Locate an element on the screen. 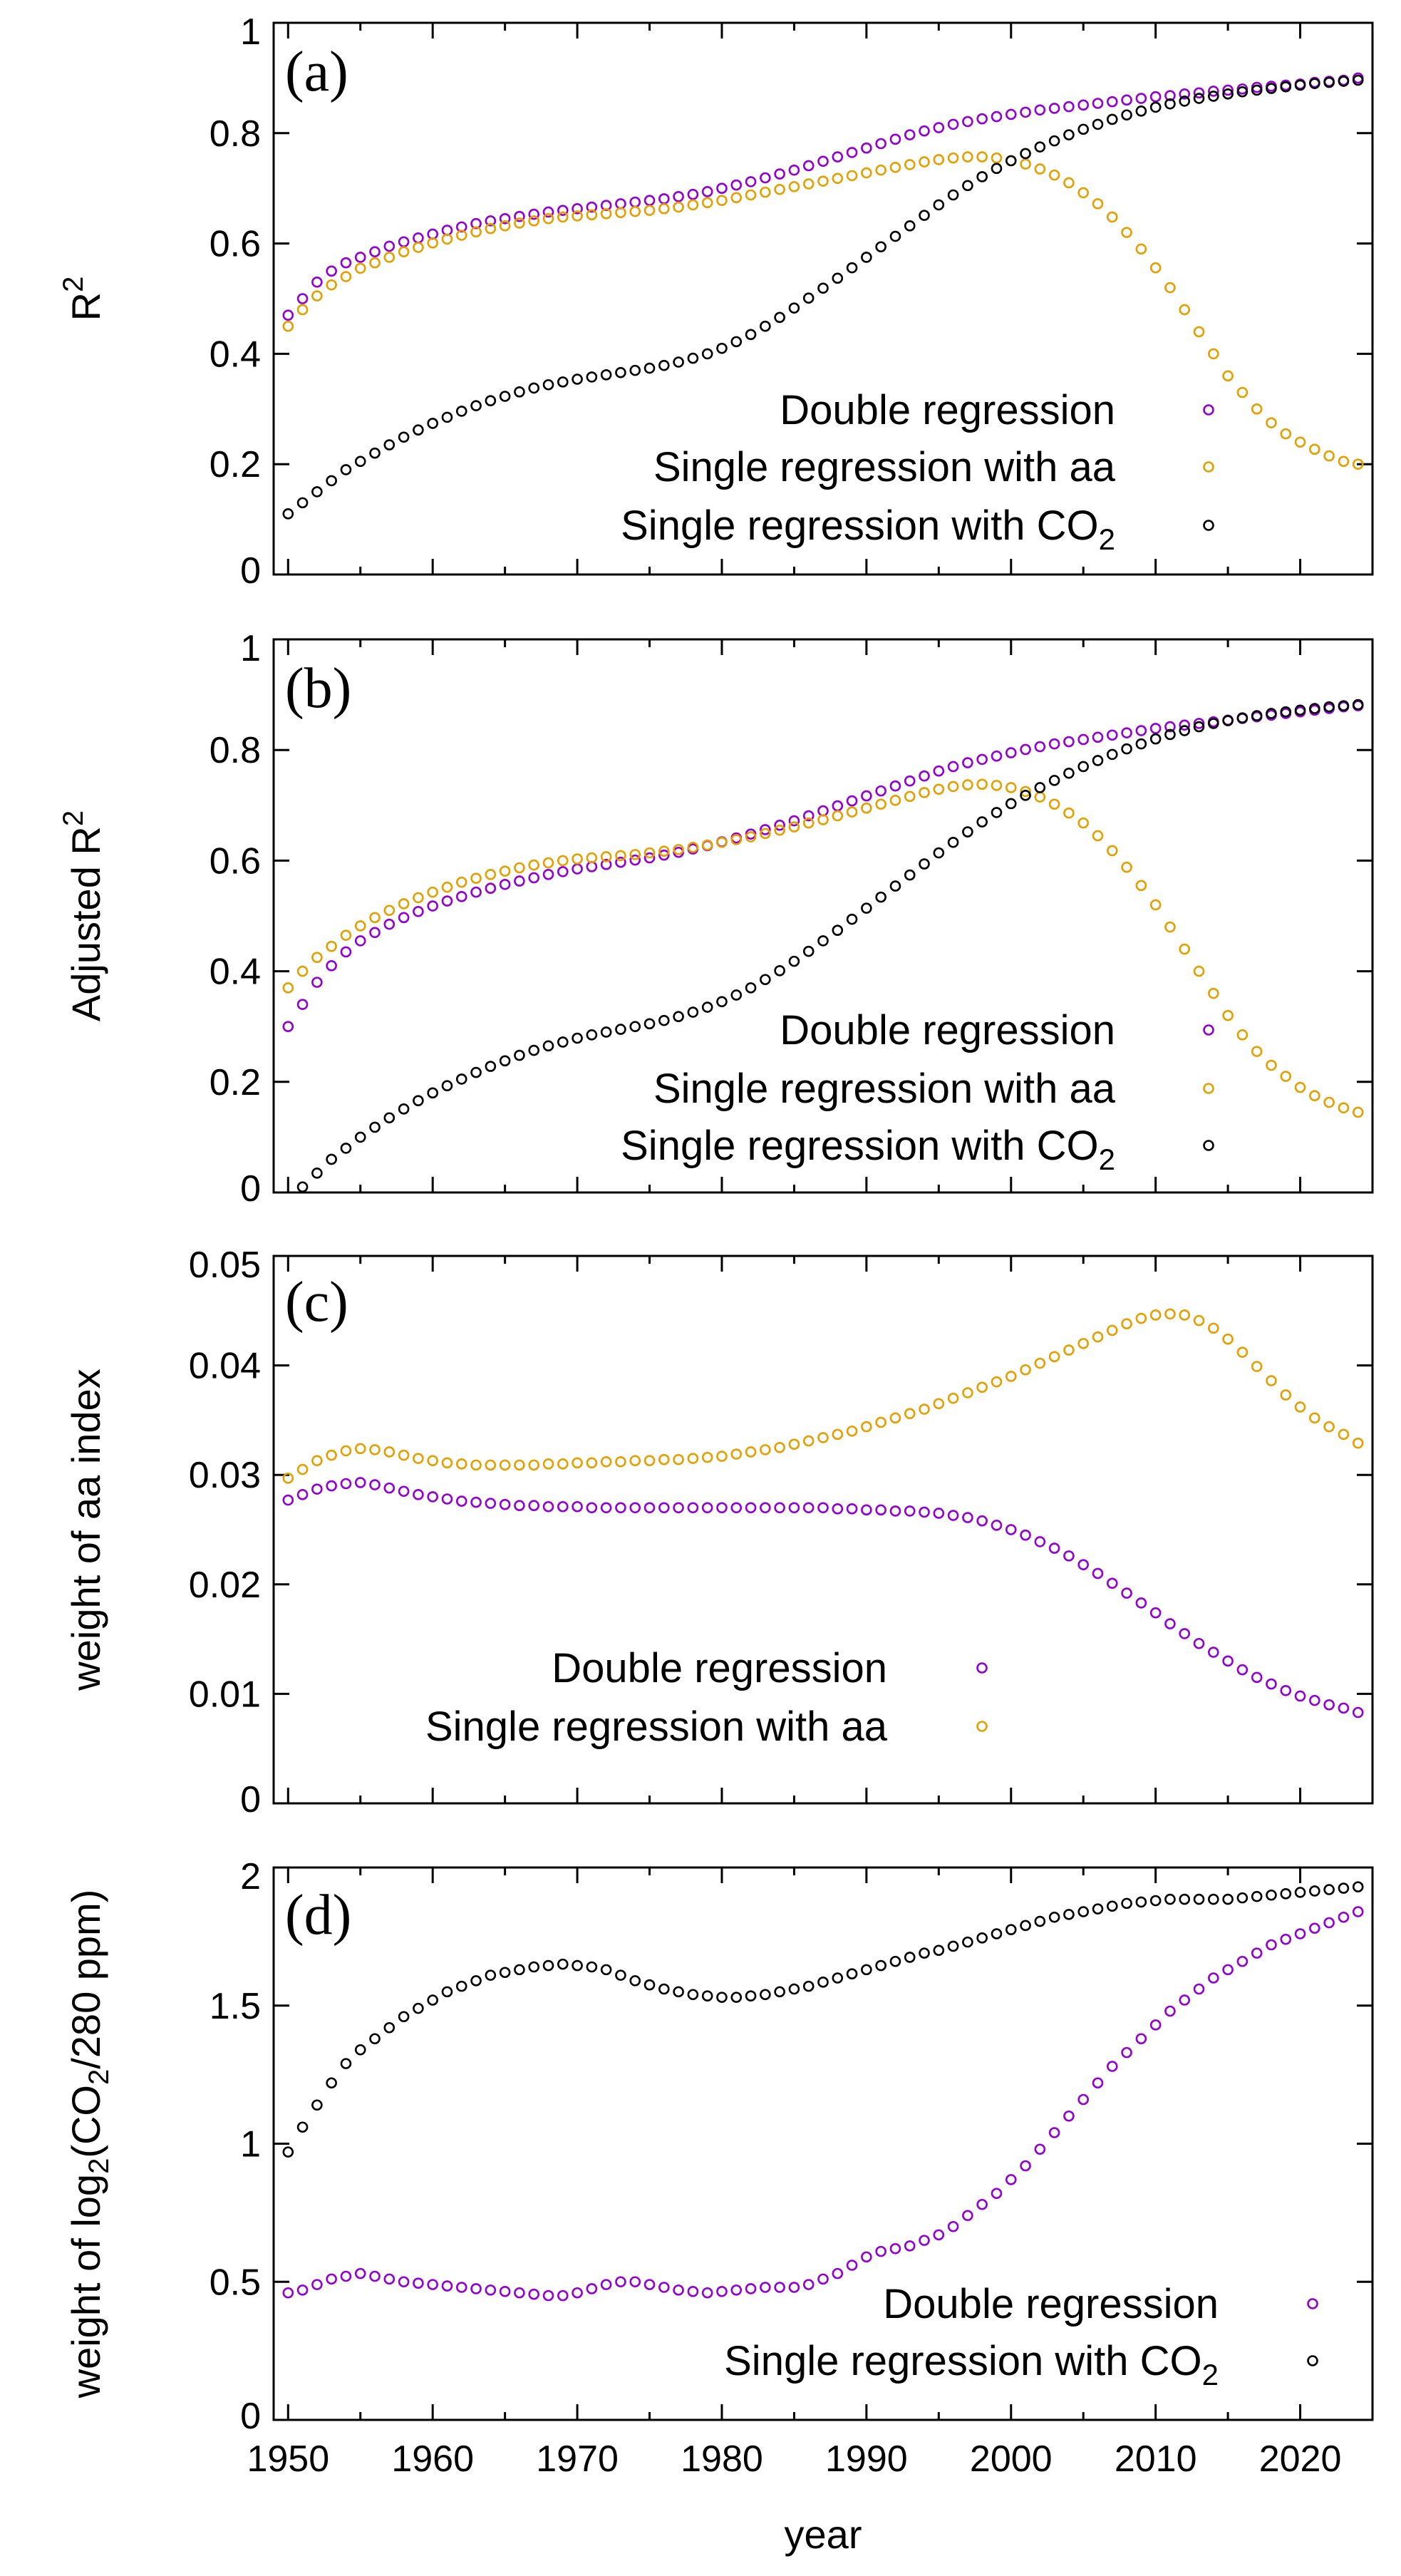 The image size is (1401, 2576). y-tick-label: 1 is located at coordinates (251, 648).